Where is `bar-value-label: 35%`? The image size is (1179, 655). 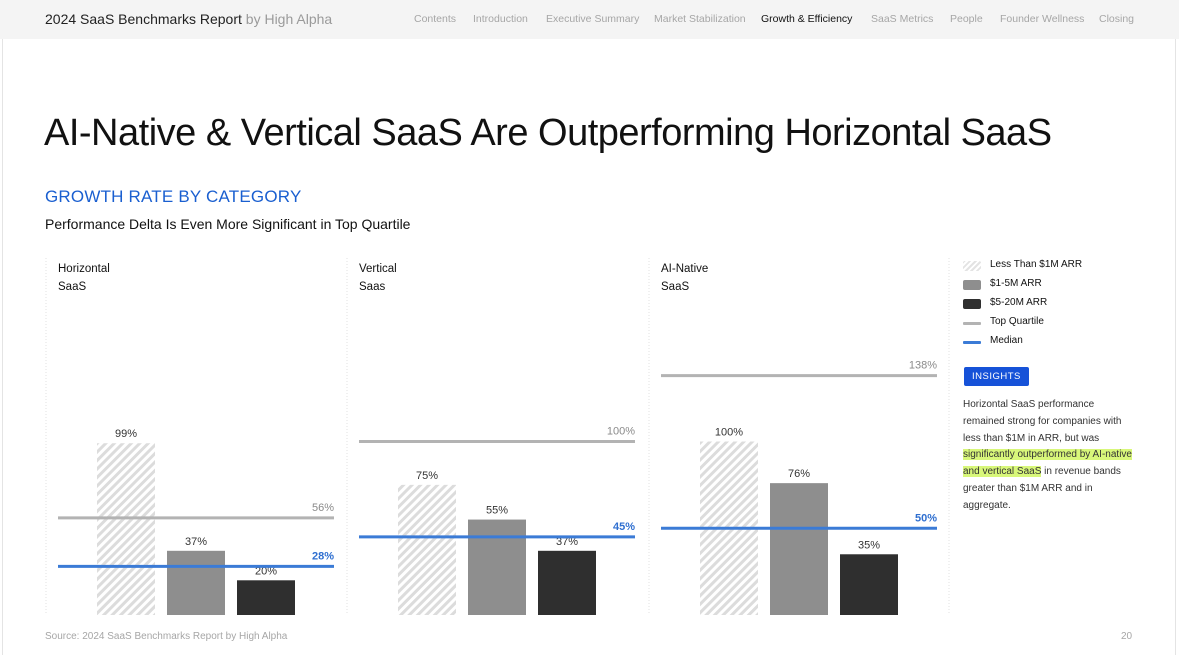
bar-value-label: 35% is located at coordinates (869, 545).